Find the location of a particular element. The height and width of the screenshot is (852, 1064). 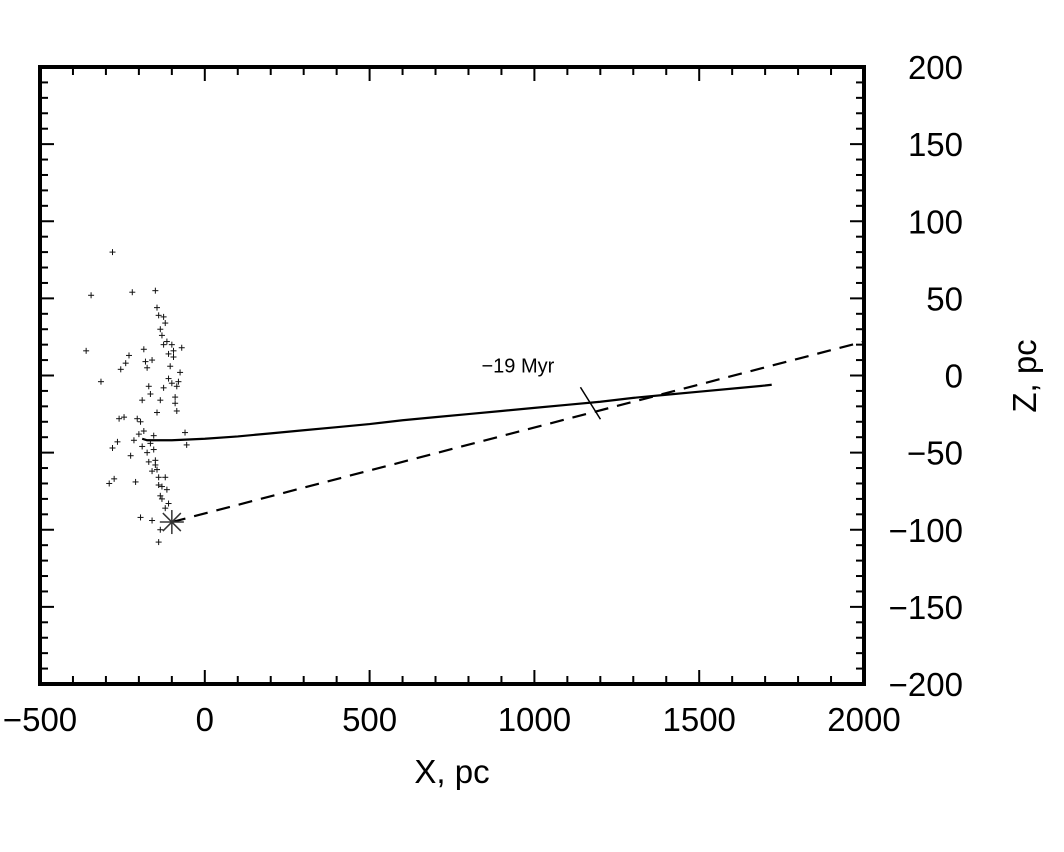

y-tick-label: −100 is located at coordinates (926, 530).